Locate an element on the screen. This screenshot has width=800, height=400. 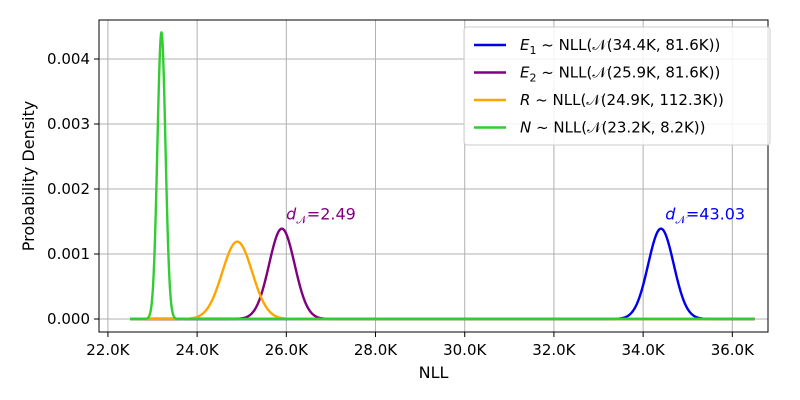
legend-entry-E2: E2 ~ NLL(𝒩(25.9K, 81.6K)) is located at coordinates (620, 74).